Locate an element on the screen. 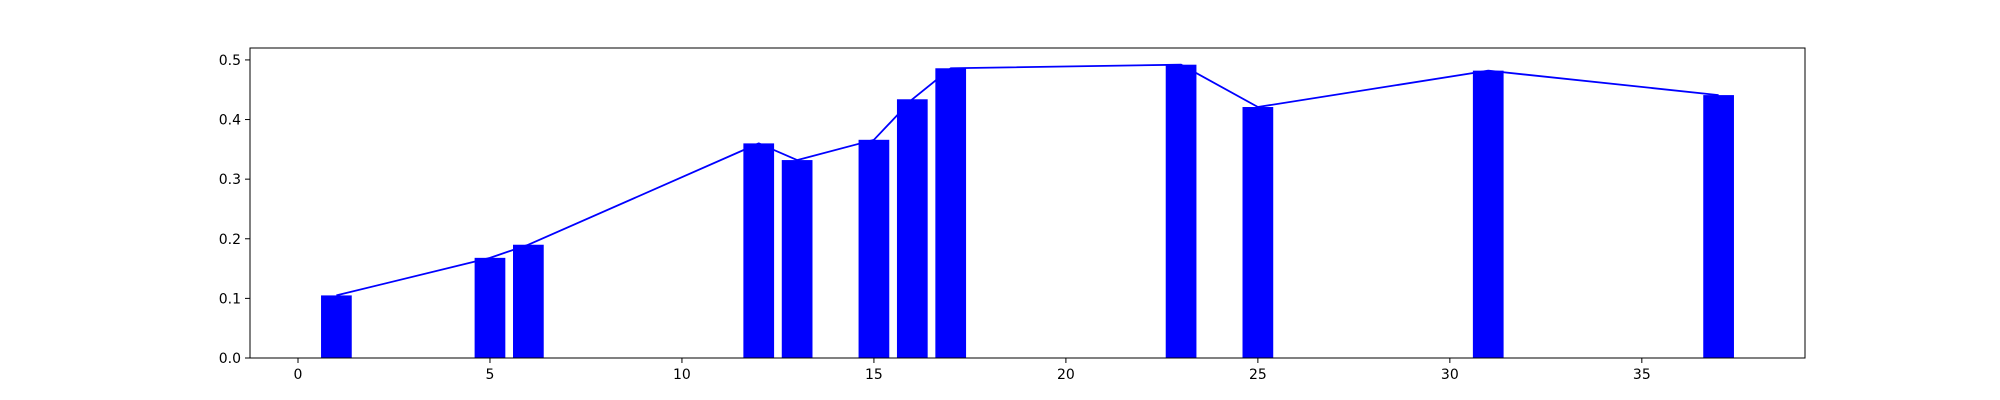 The height and width of the screenshot is (400, 2000). x-tick-label-0: 0 is located at coordinates (298, 375).